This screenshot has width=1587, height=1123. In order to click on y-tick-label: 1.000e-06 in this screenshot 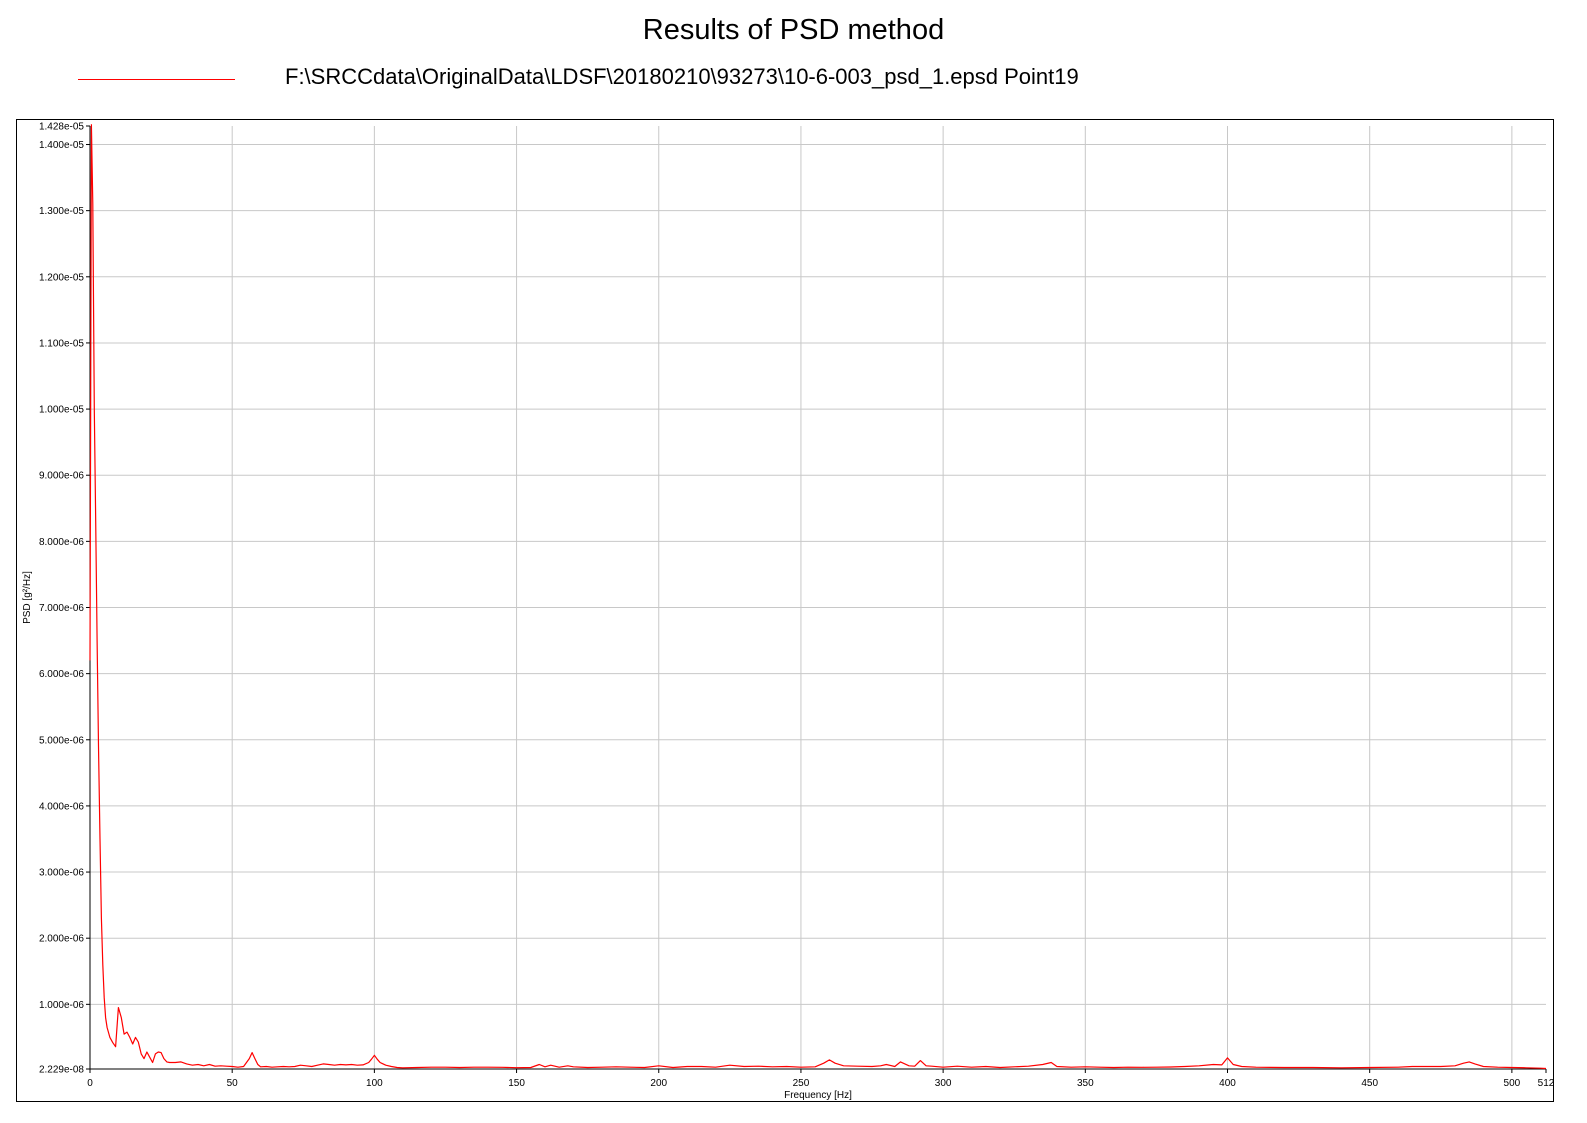, I will do `click(61, 1005)`.